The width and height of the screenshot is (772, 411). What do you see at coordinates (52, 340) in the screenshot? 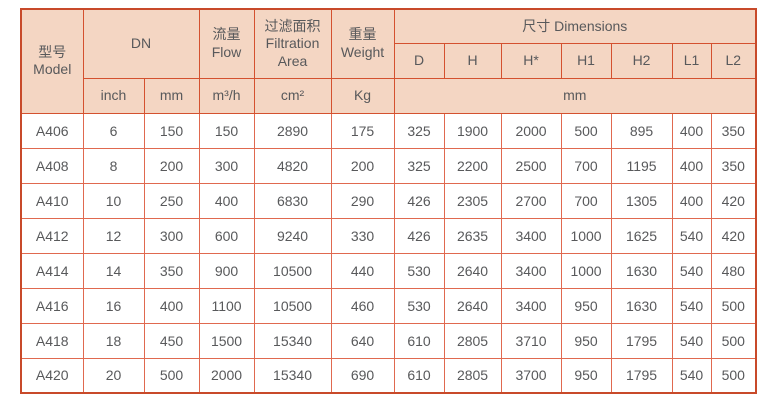
I see `cell-model: A418` at bounding box center [52, 340].